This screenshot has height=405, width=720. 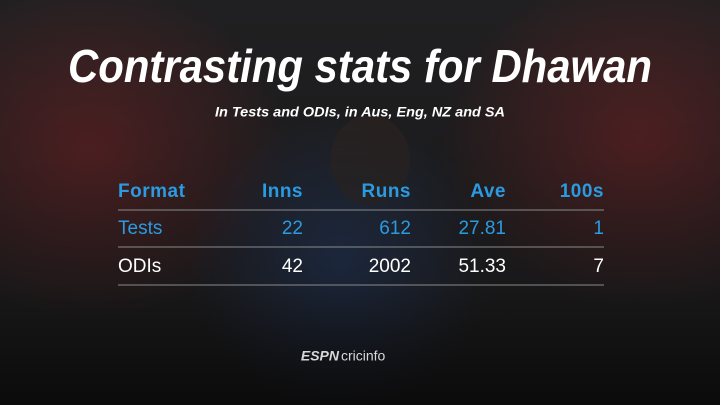 I want to click on stat-cell: 1, so click(x=598, y=228).